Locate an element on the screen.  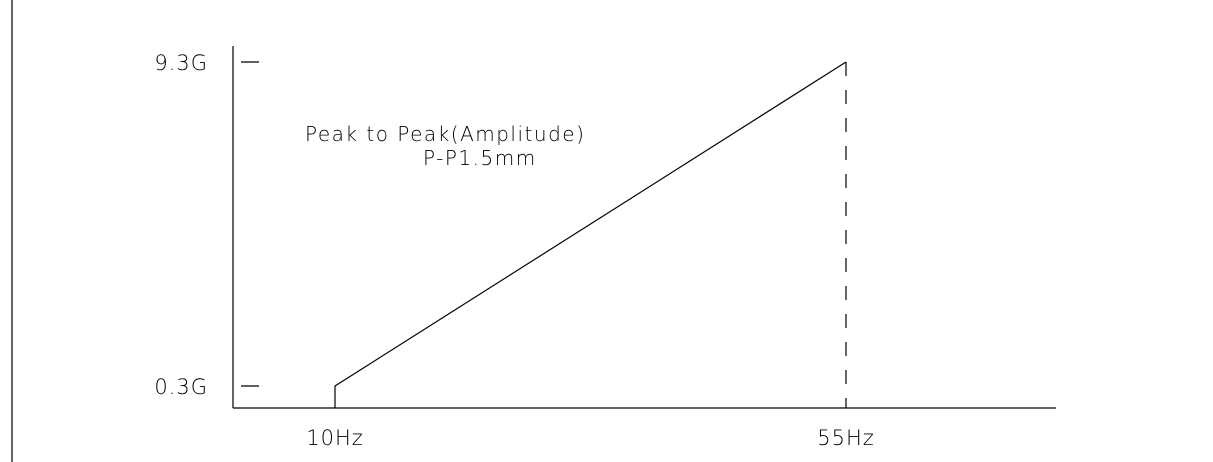
x-ticks: 10Hz 55Hz is located at coordinates (590, 438).